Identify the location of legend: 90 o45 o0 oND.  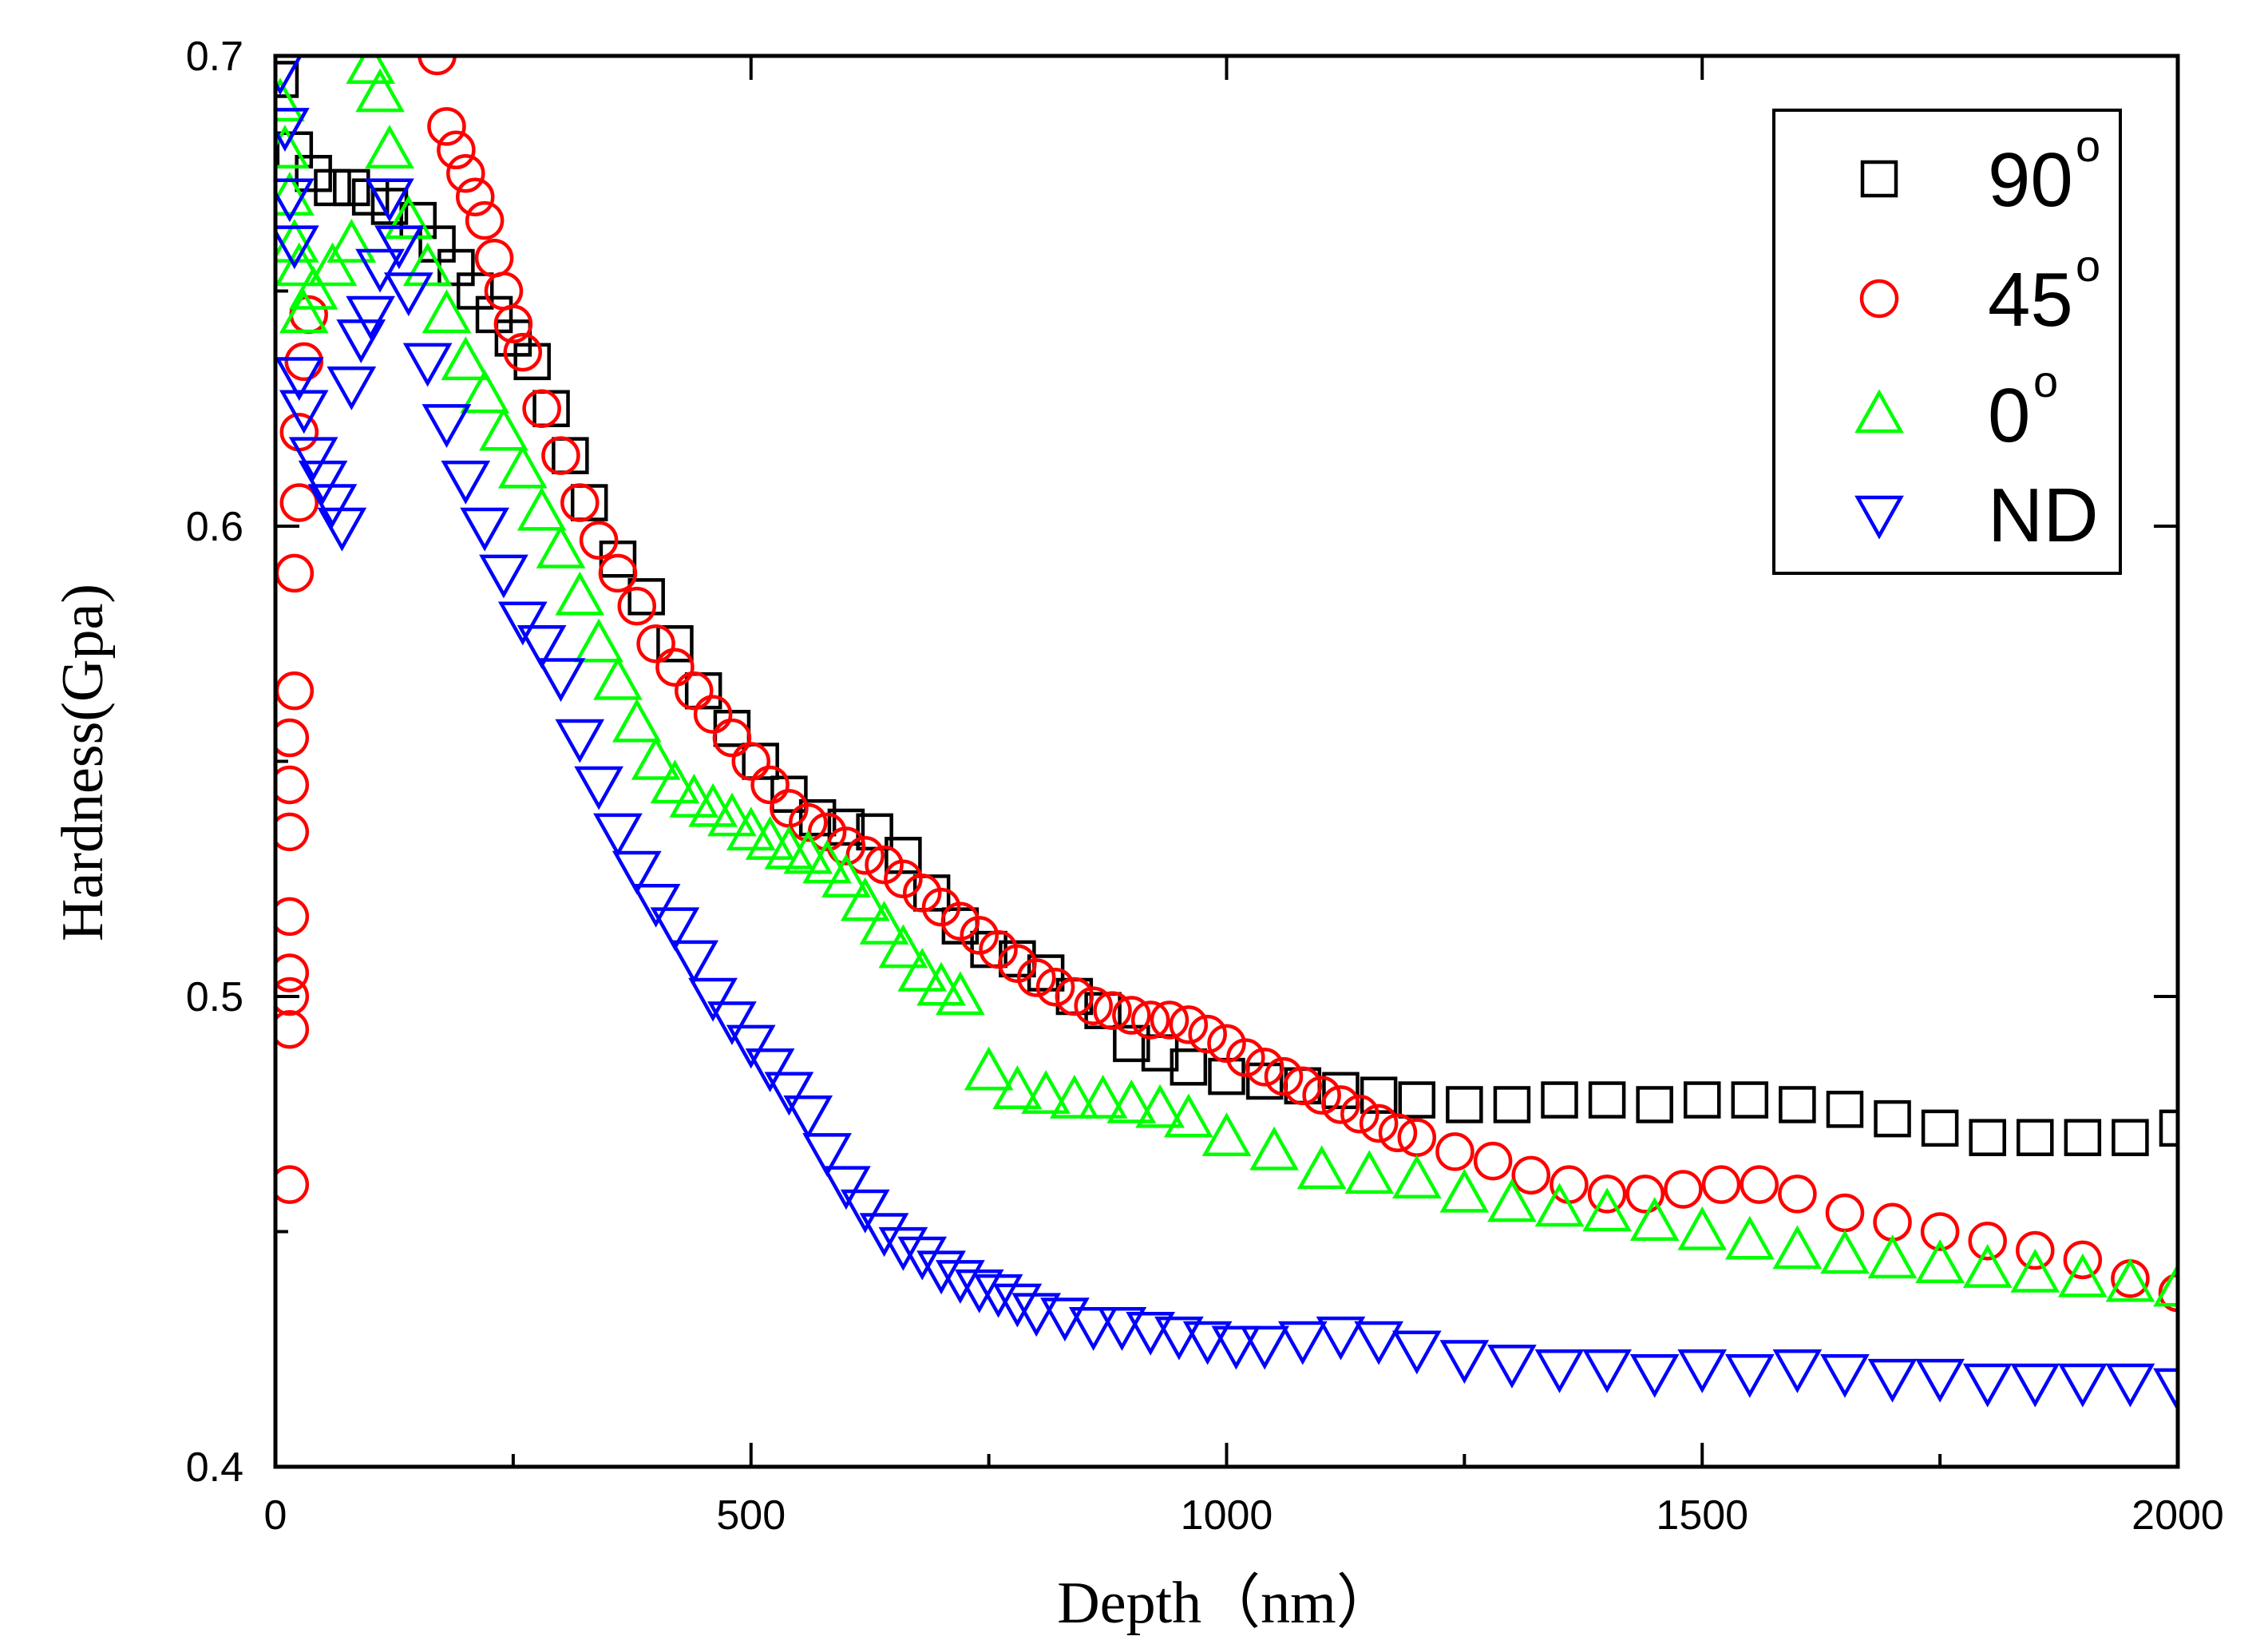
(1947, 342).